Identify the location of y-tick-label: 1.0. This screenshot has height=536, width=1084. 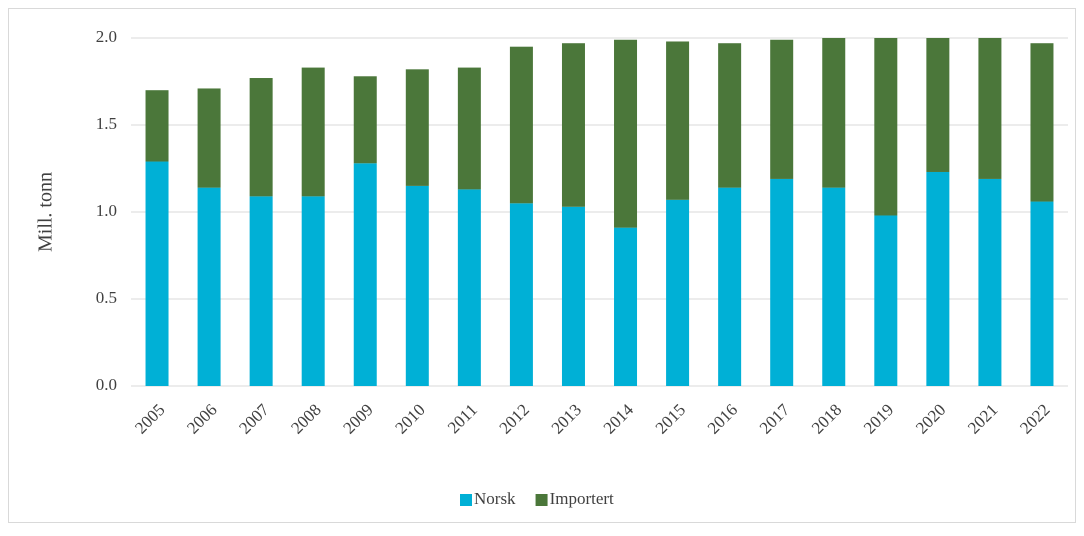
(106, 210).